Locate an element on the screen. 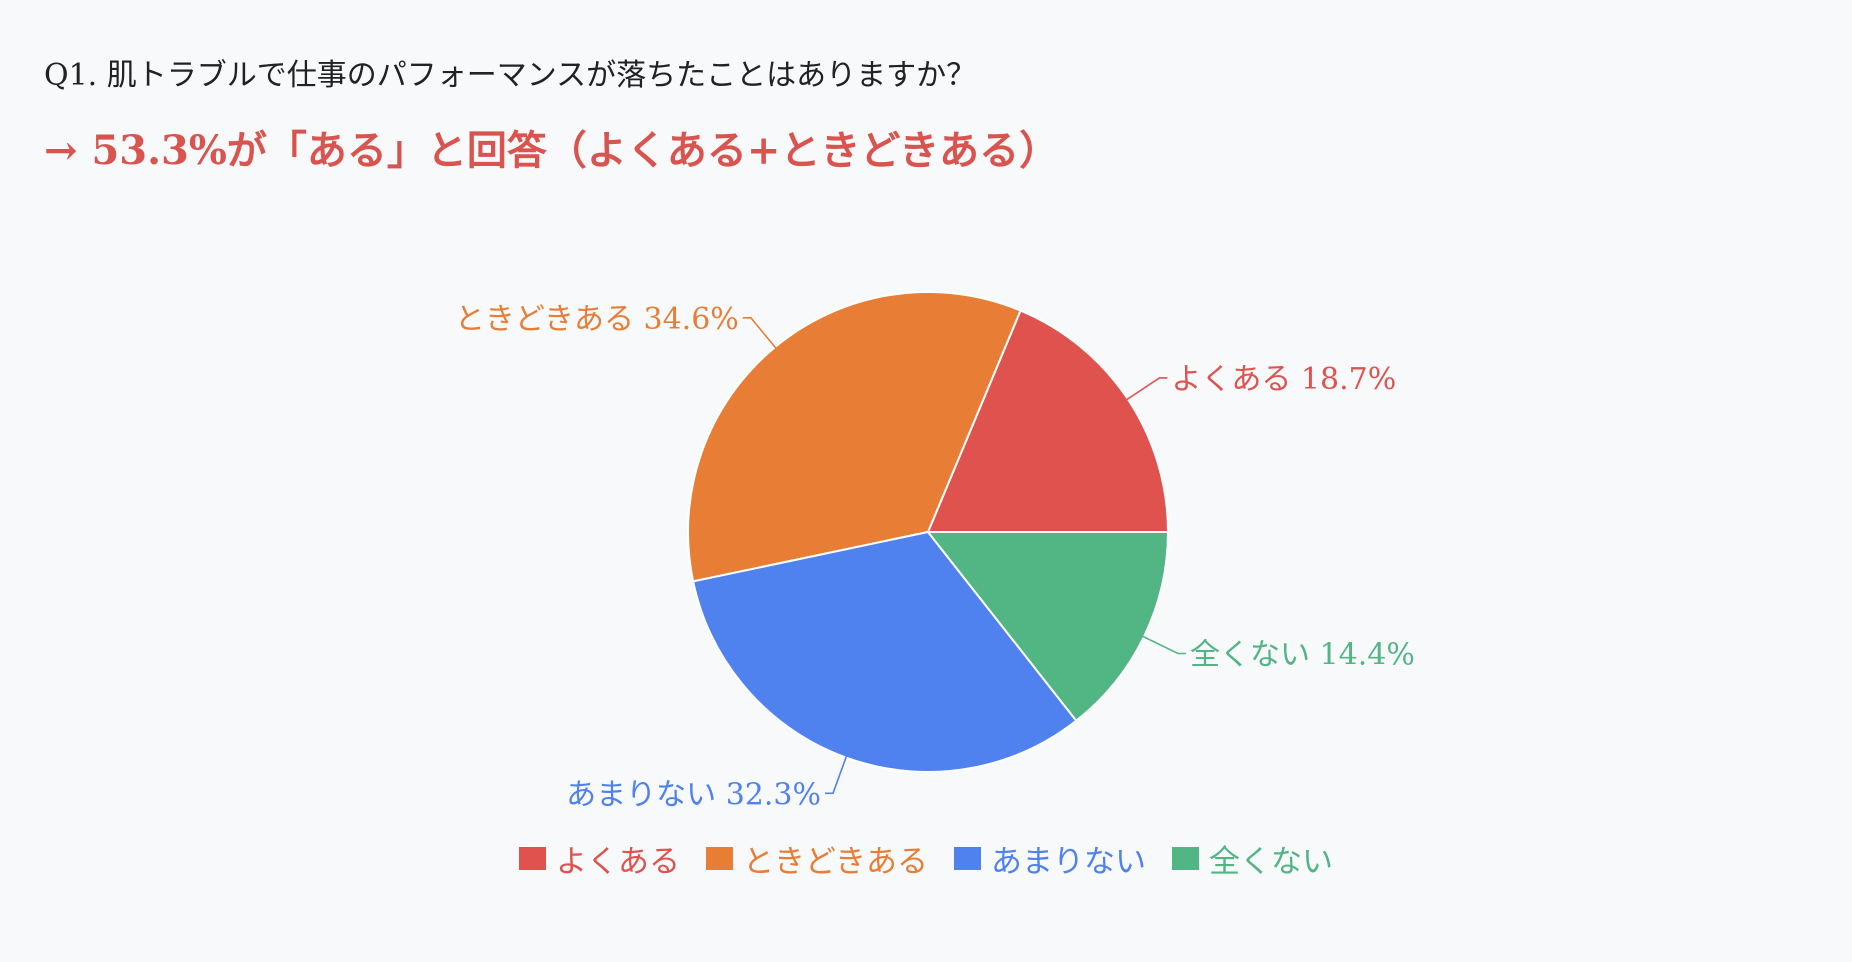 The width and height of the screenshot is (1852, 962). chart-legend: よくある ときどきある あまりない 全くない is located at coordinates (926, 858).